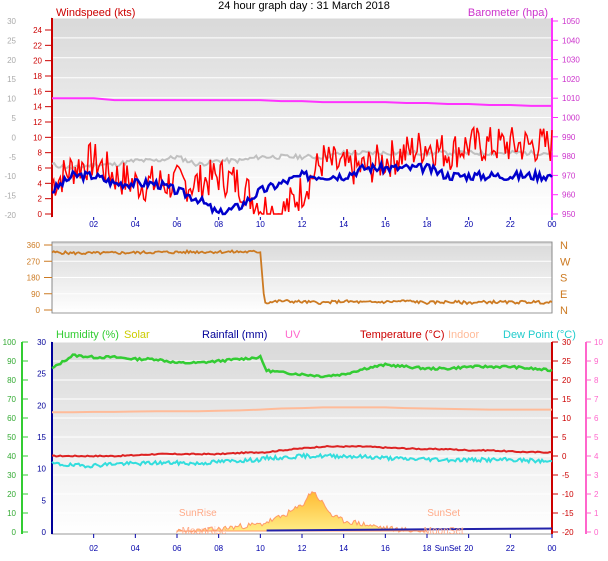  Describe the element at coordinates (464, 335) in the screenshot. I see `indoor-label: Indoor` at that location.